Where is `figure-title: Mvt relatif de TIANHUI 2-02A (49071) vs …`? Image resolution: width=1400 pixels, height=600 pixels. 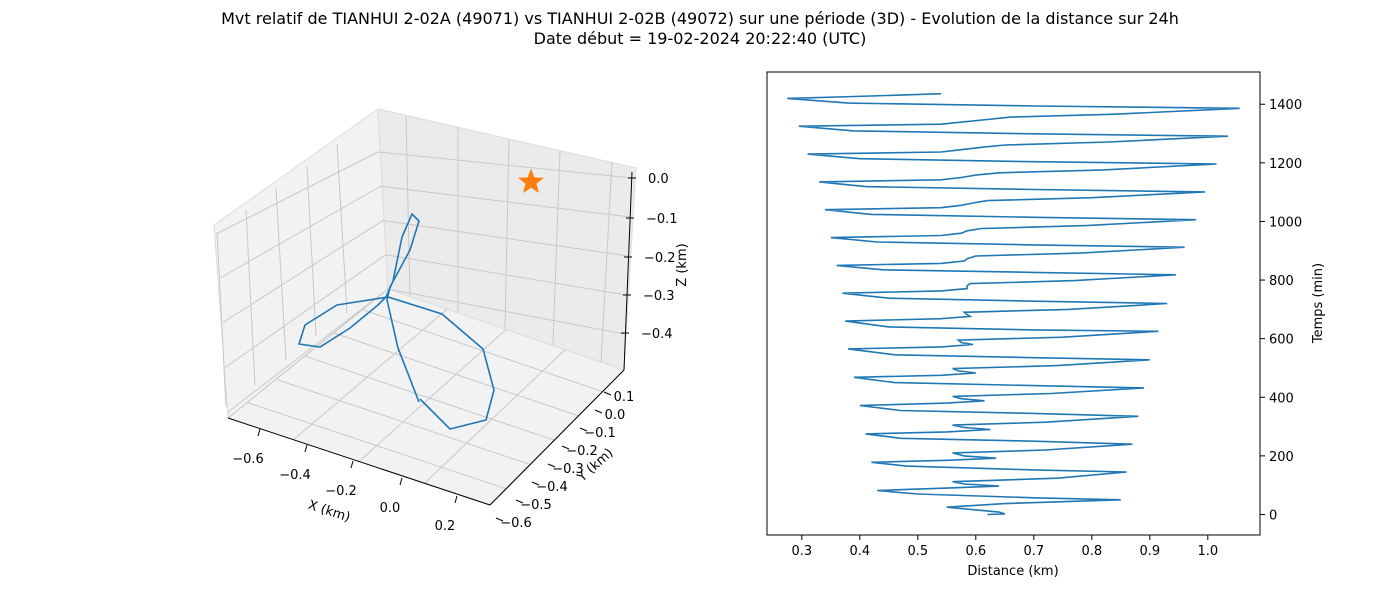 figure-title: Mvt relatif de TIANHUI 2-02A (49071) vs … is located at coordinates (700, 18).